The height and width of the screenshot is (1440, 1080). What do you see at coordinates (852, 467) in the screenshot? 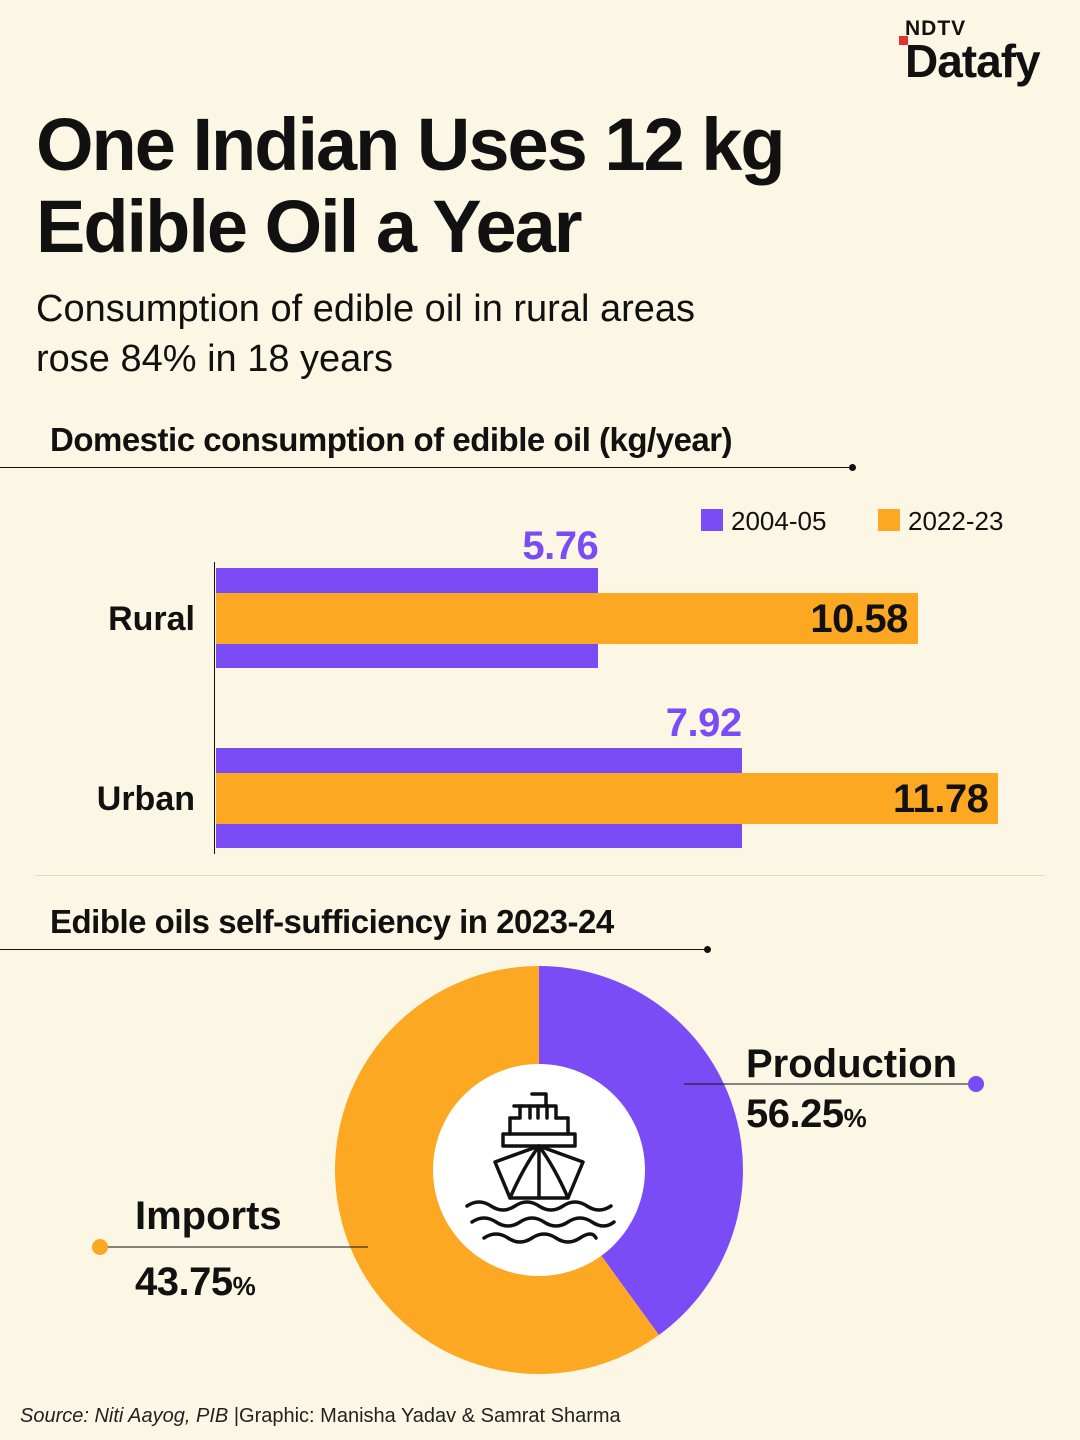
I see `bar-title-rule-dot` at bounding box center [852, 467].